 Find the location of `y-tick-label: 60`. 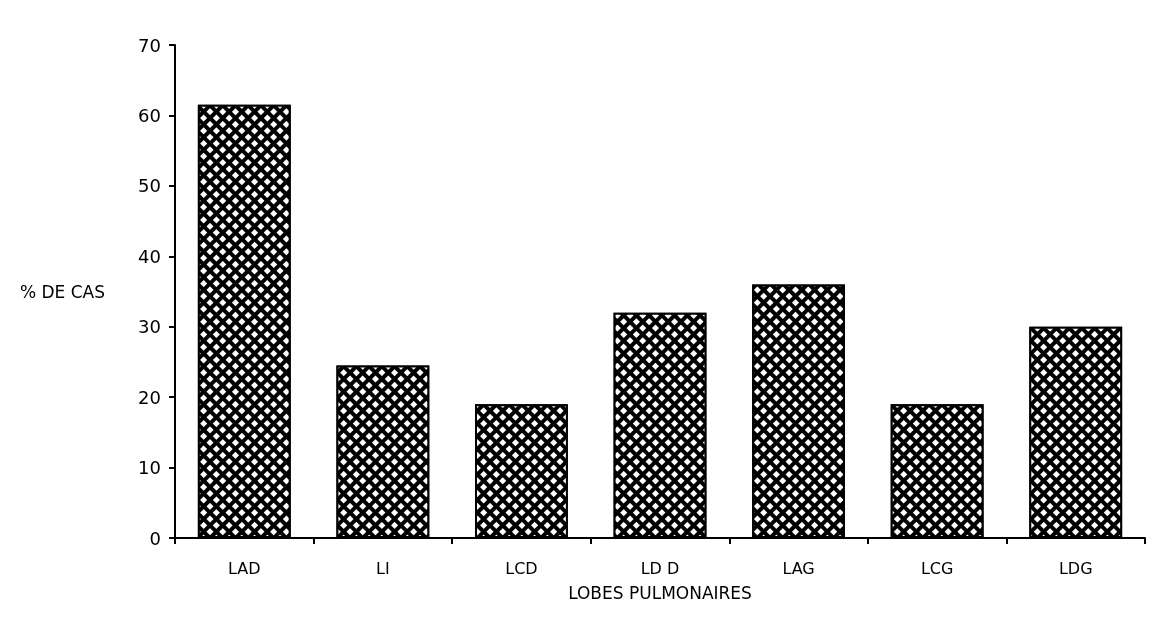

y-tick-label: 60 is located at coordinates (149, 115).